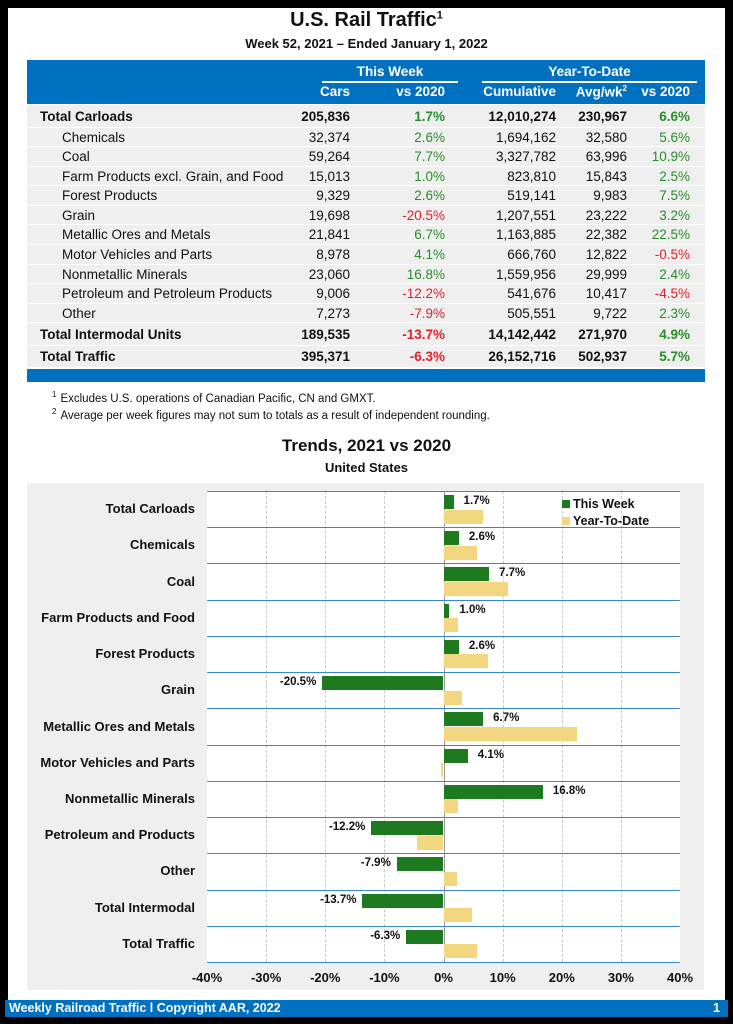 The width and height of the screenshot is (733, 1024). What do you see at coordinates (674, 116) in the screenshot?
I see `cell-ytd-vs2020: 6.6%` at bounding box center [674, 116].